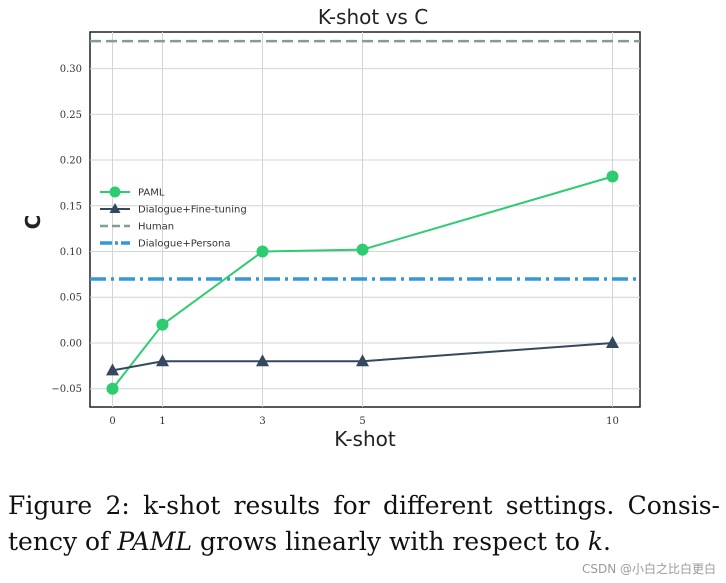 The image size is (726, 583). What do you see at coordinates (155, 541) in the screenshot?
I see `caption-emphasis: PAML` at bounding box center [155, 541].